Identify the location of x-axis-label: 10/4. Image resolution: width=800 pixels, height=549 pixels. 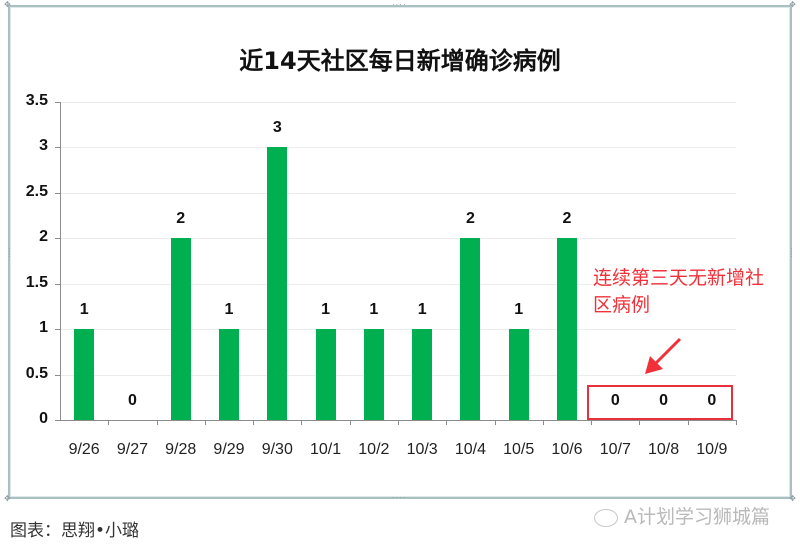
(470, 449).